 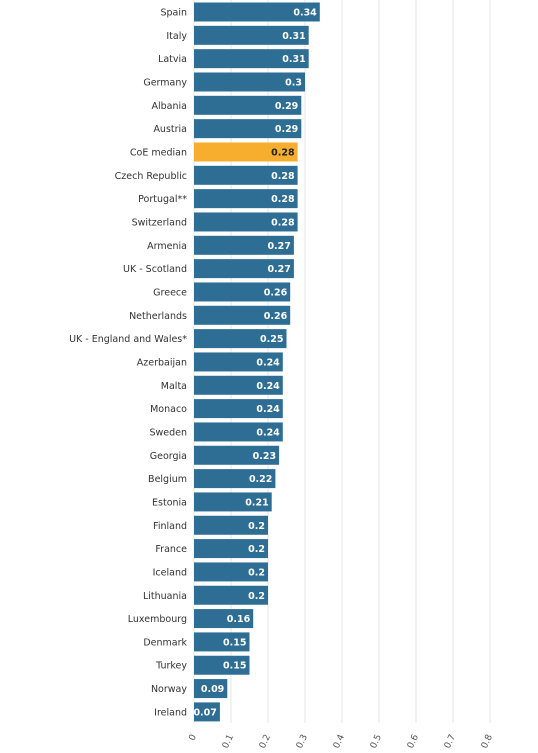 I want to click on x-tick-label: 0.3, so click(x=302, y=741).